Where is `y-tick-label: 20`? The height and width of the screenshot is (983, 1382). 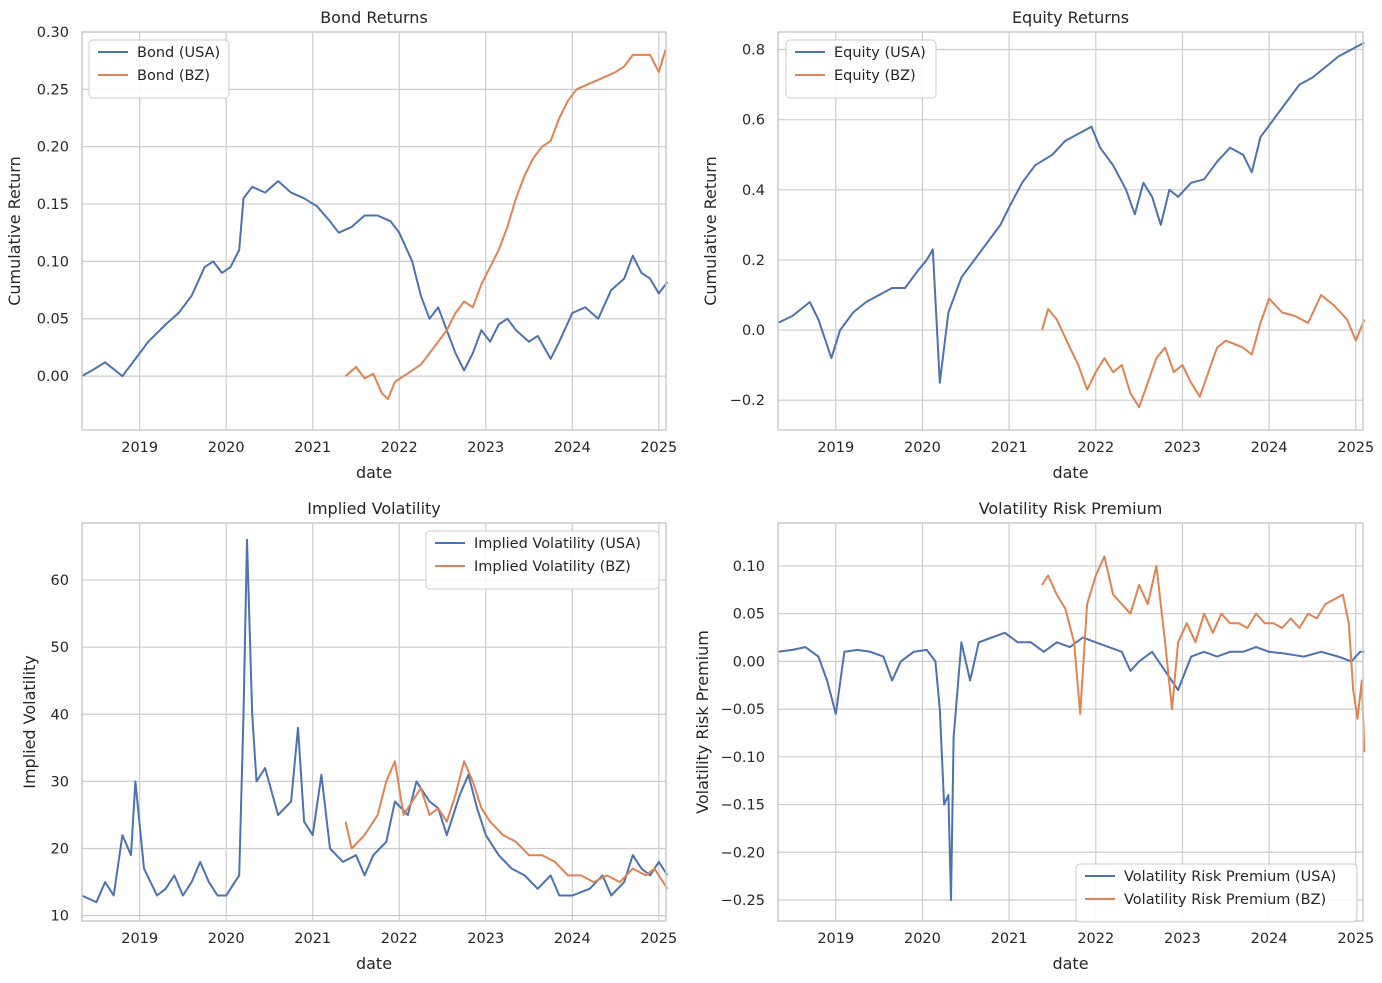
y-tick-label: 20 is located at coordinates (60, 850).